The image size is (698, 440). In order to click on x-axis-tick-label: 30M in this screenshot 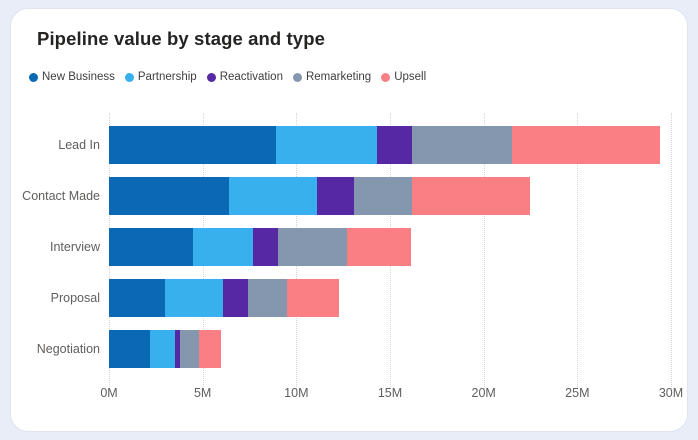, I will do `click(671, 393)`.